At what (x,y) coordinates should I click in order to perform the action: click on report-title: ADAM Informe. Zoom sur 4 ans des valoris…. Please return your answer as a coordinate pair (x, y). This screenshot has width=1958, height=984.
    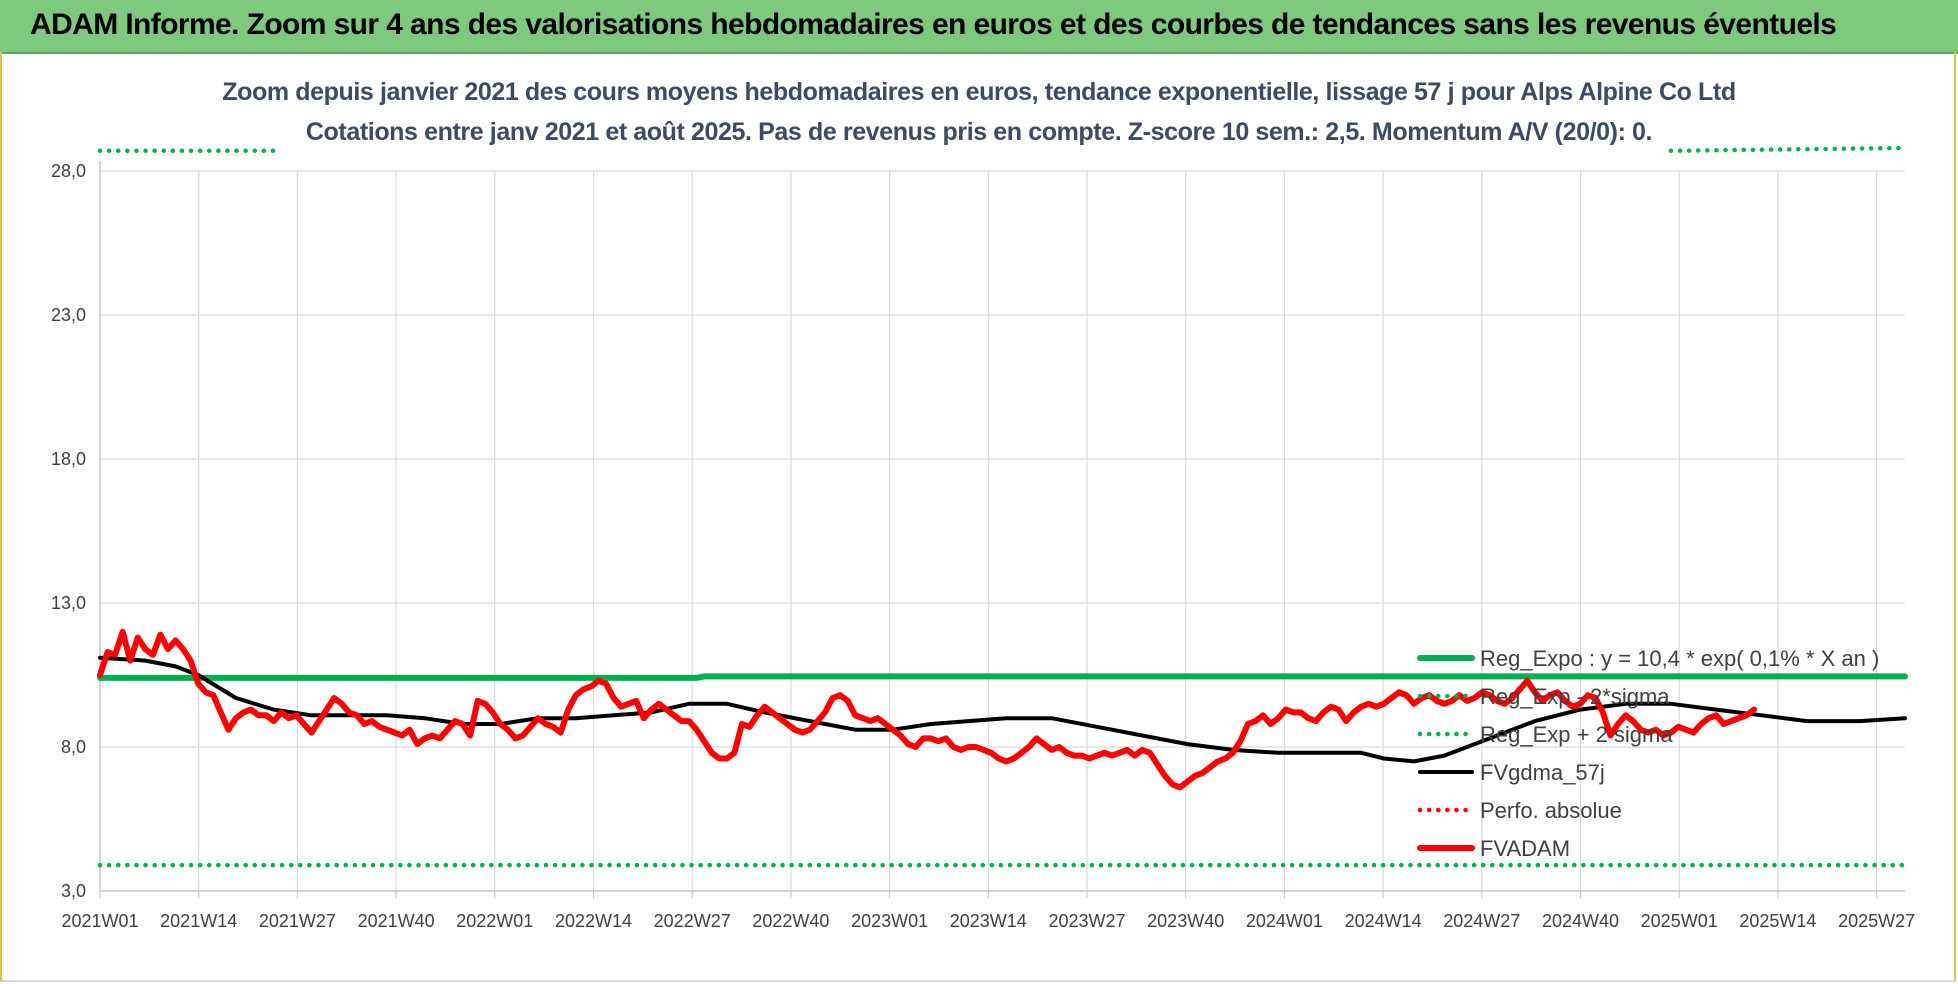
    Looking at the image, I should click on (933, 24).